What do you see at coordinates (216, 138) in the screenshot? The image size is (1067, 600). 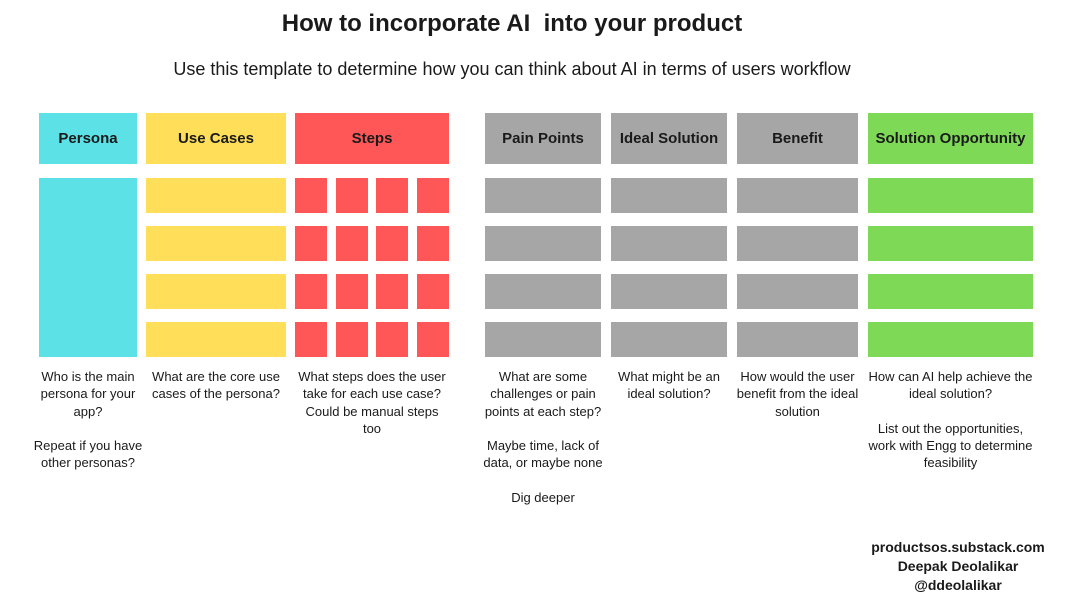 I see `header-use-cases: Use Cases` at bounding box center [216, 138].